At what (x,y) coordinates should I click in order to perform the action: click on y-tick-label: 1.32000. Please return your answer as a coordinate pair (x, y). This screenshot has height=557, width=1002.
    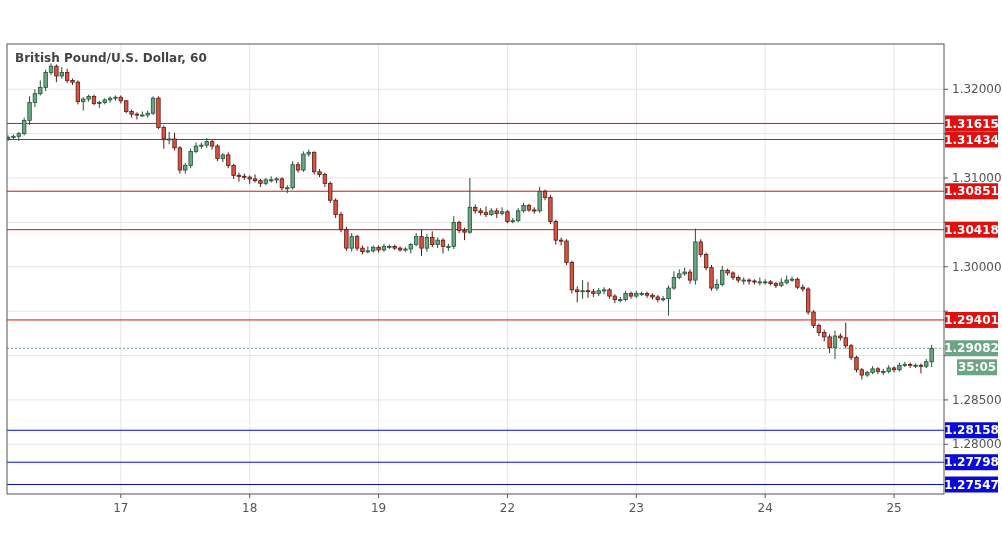
    Looking at the image, I should click on (977, 89).